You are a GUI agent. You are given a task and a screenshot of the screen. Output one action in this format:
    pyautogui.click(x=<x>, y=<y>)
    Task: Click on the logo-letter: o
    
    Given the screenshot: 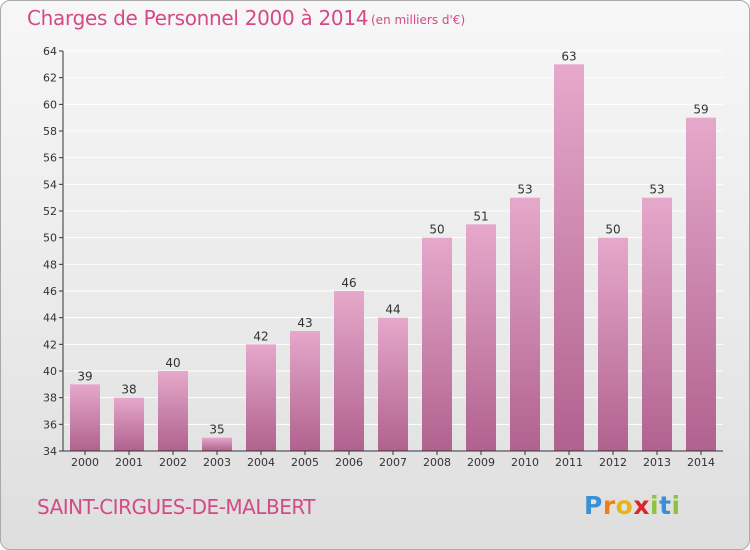 What is the action you would take?
    pyautogui.click(x=624, y=505)
    